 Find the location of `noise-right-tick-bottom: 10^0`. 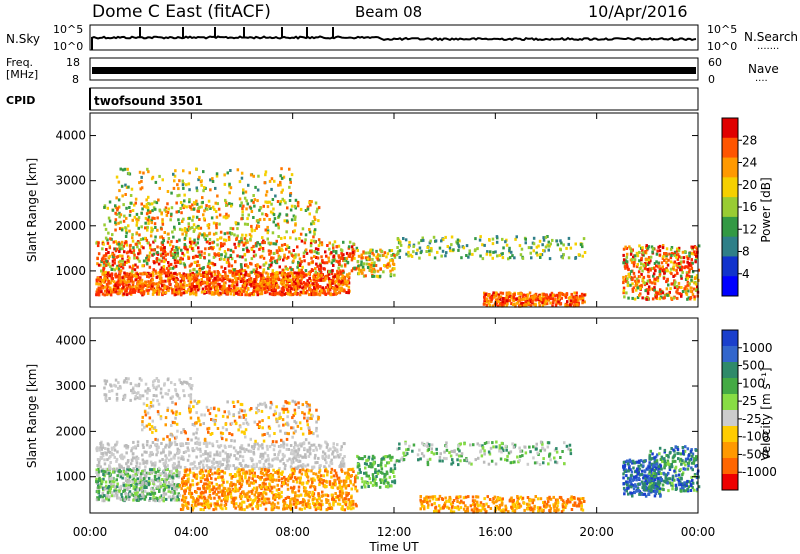

noise-right-tick-bottom: 10^0 is located at coordinates (722, 46).